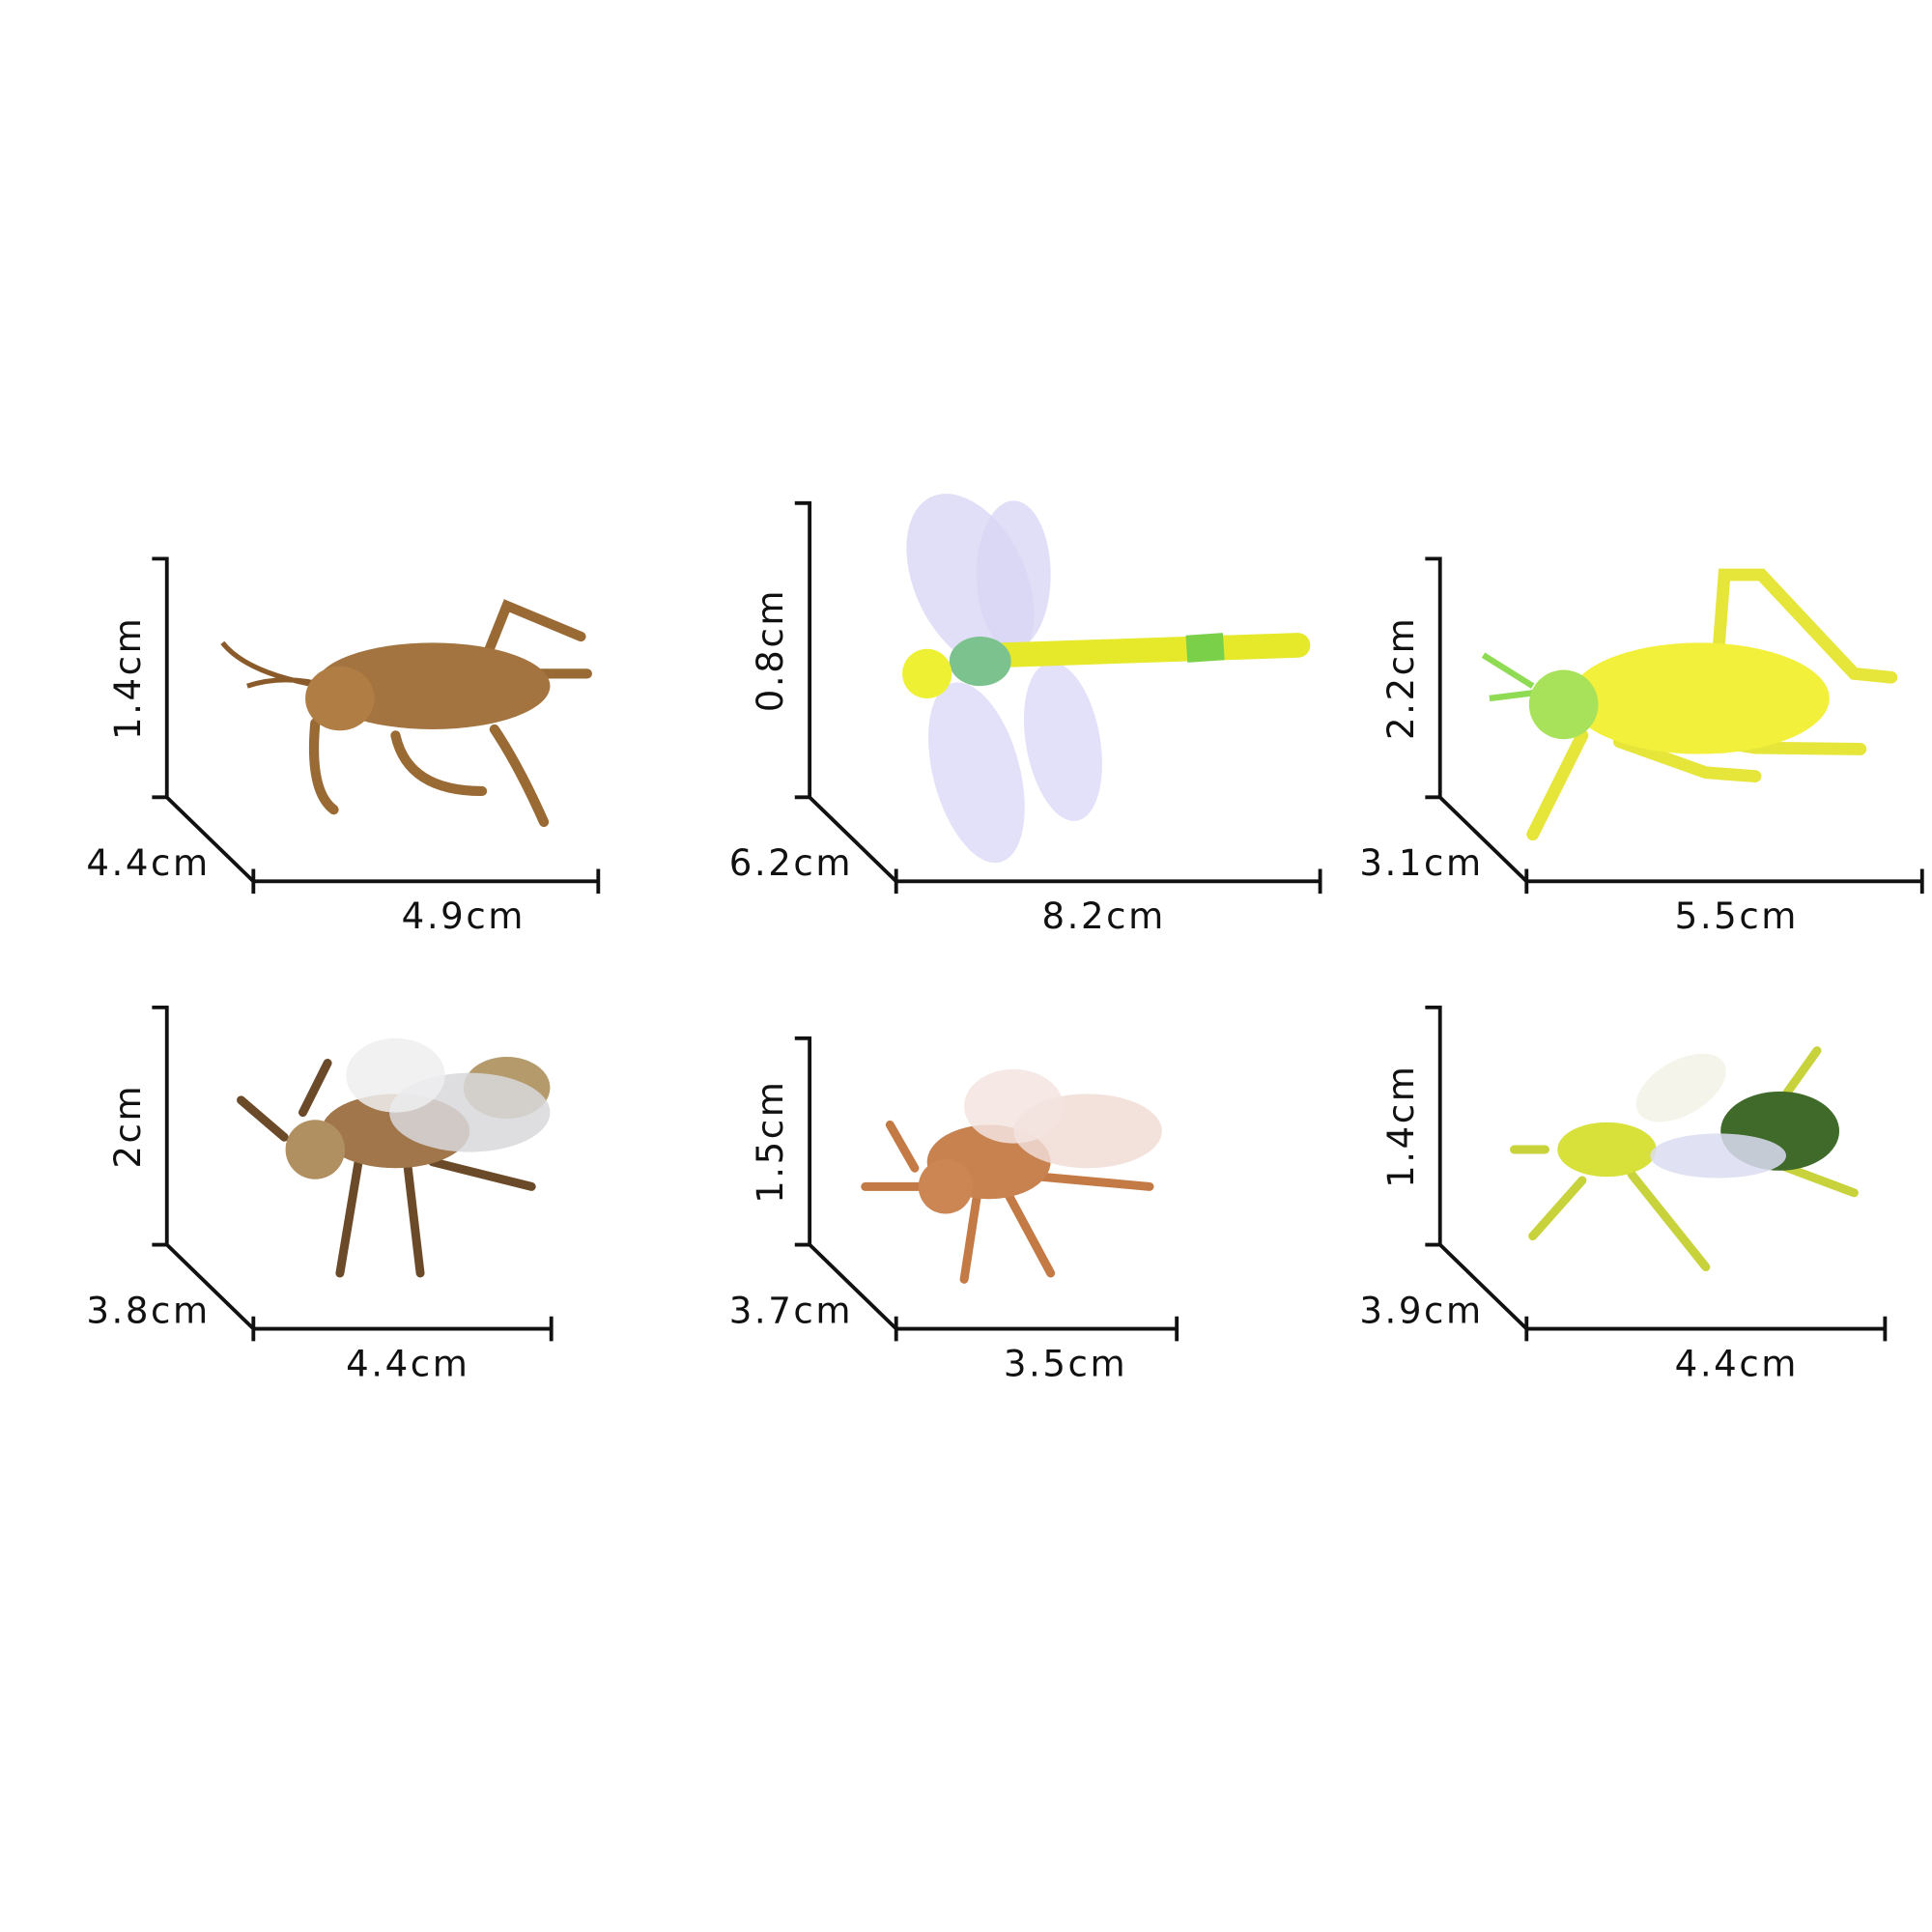 The height and width of the screenshot is (1932, 1932). I want to click on depth-label: 3.1cm, so click(1421, 863).